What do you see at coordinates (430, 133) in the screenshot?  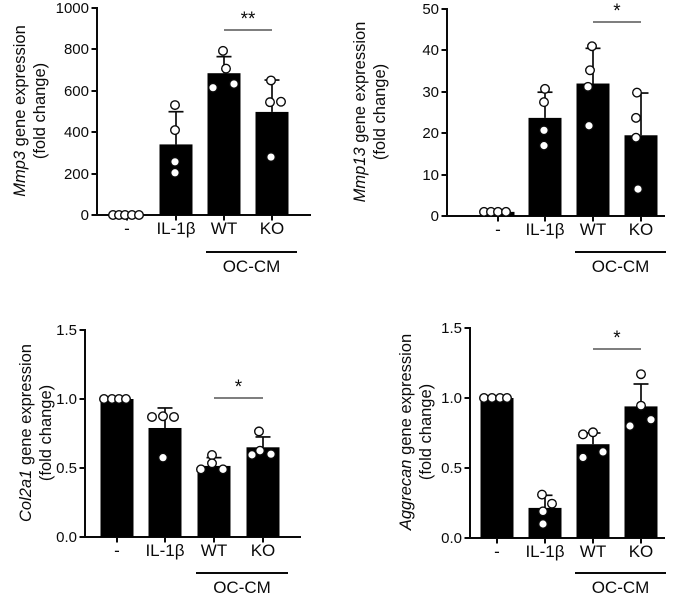 I see `y-tick-label: 20` at bounding box center [430, 133].